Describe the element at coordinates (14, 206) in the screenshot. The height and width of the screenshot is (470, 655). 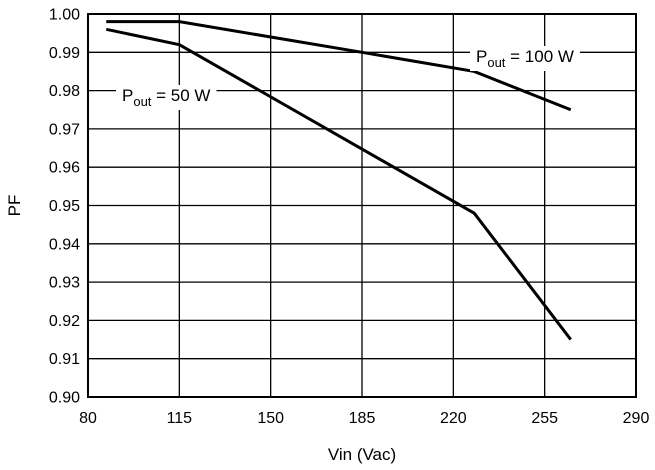
I see `y-axis-label: PF` at that location.